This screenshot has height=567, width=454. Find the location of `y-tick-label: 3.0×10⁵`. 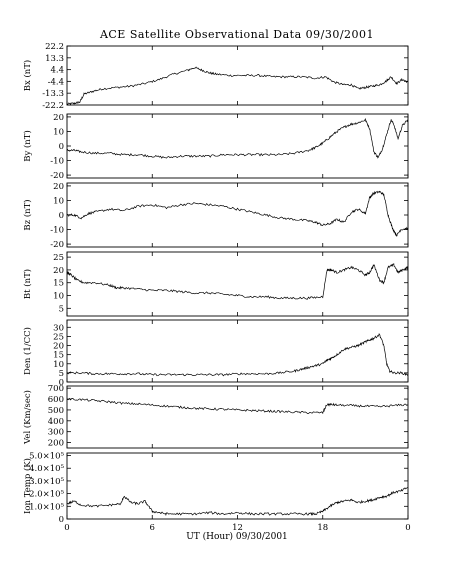

y-tick-label: 3.0×10⁵ is located at coordinates (46, 482).